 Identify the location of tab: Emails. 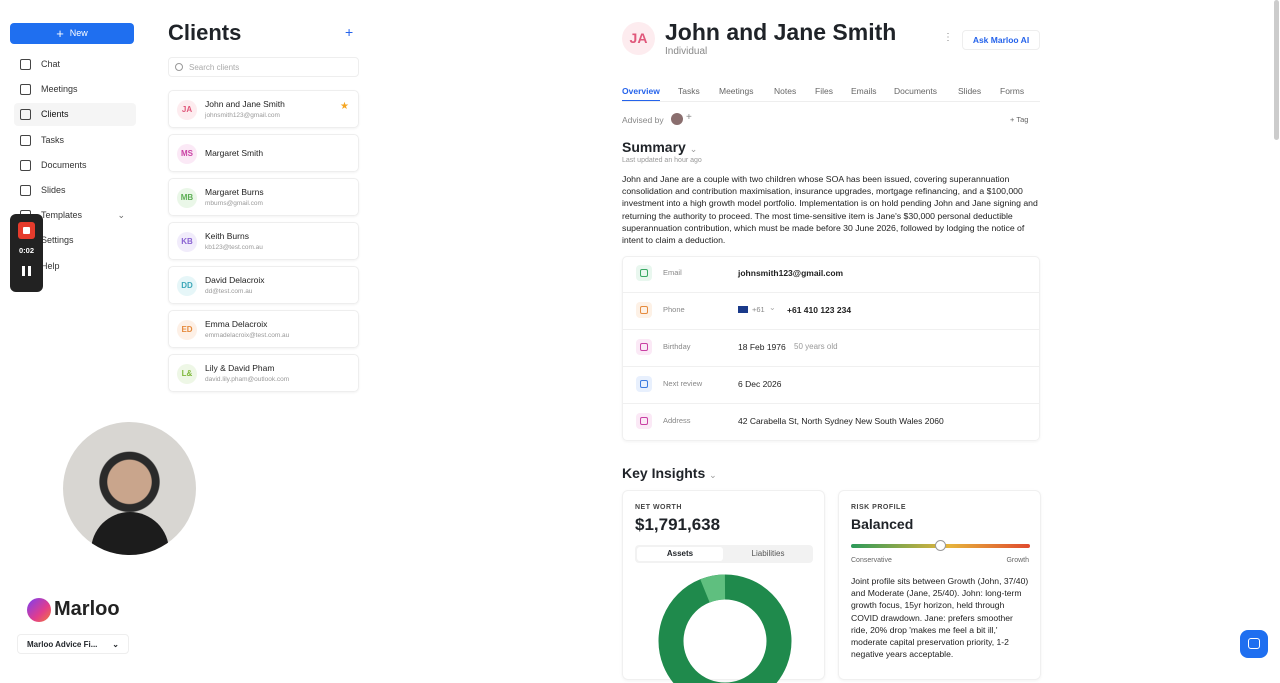
(864, 91).